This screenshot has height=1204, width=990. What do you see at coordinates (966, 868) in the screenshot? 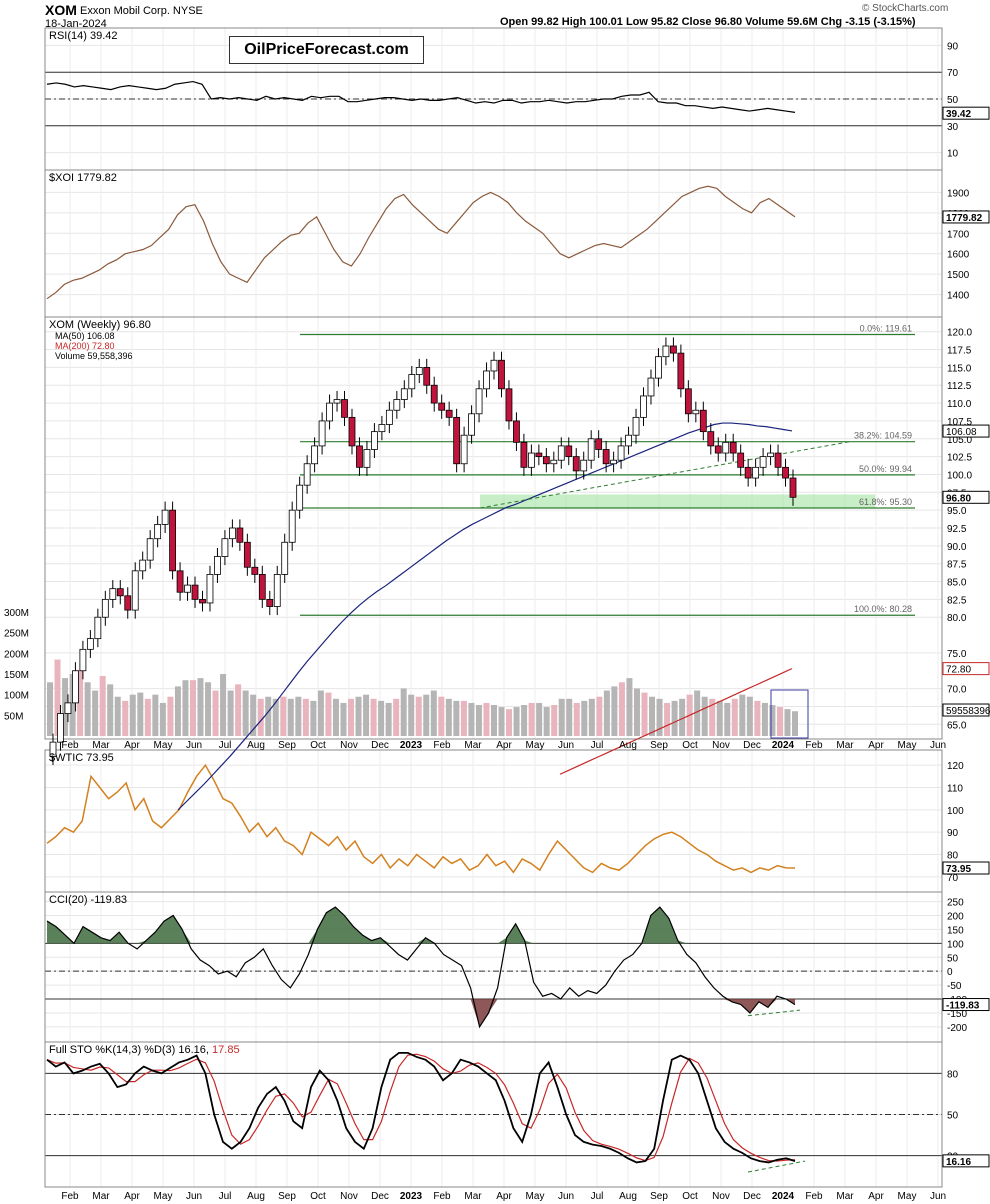
I see `last-value-badge-wtic` at bounding box center [966, 868].